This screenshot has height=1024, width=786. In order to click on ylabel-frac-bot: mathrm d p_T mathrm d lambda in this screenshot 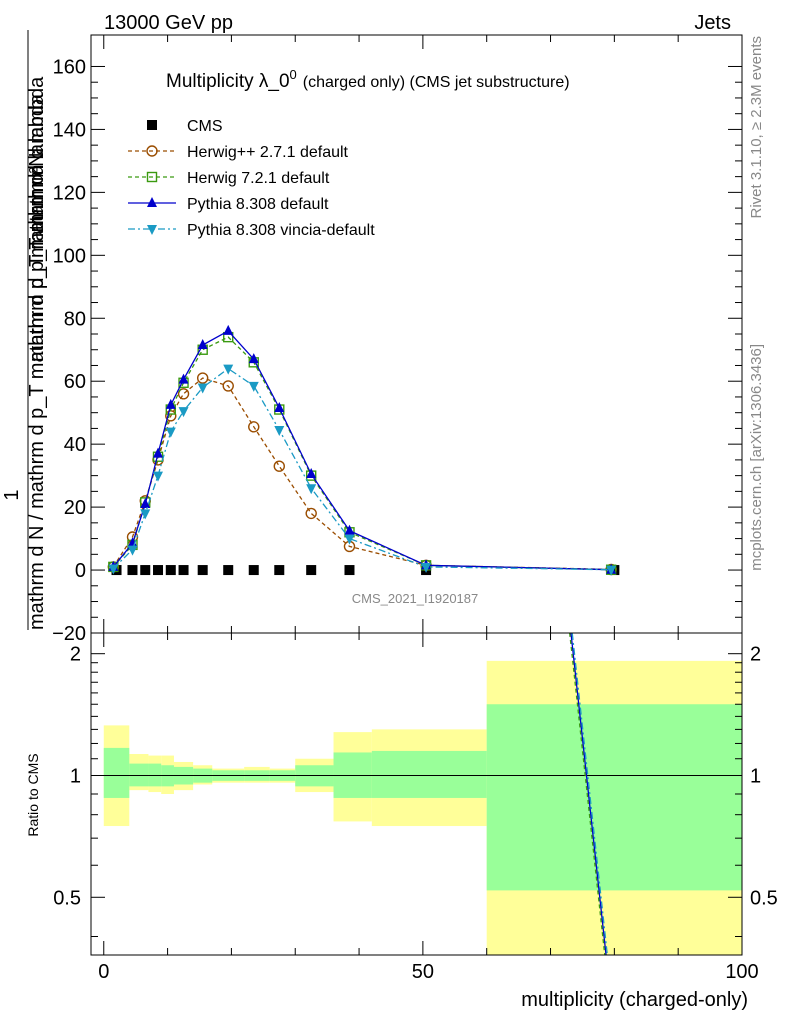, I will do `click(37, 219)`.